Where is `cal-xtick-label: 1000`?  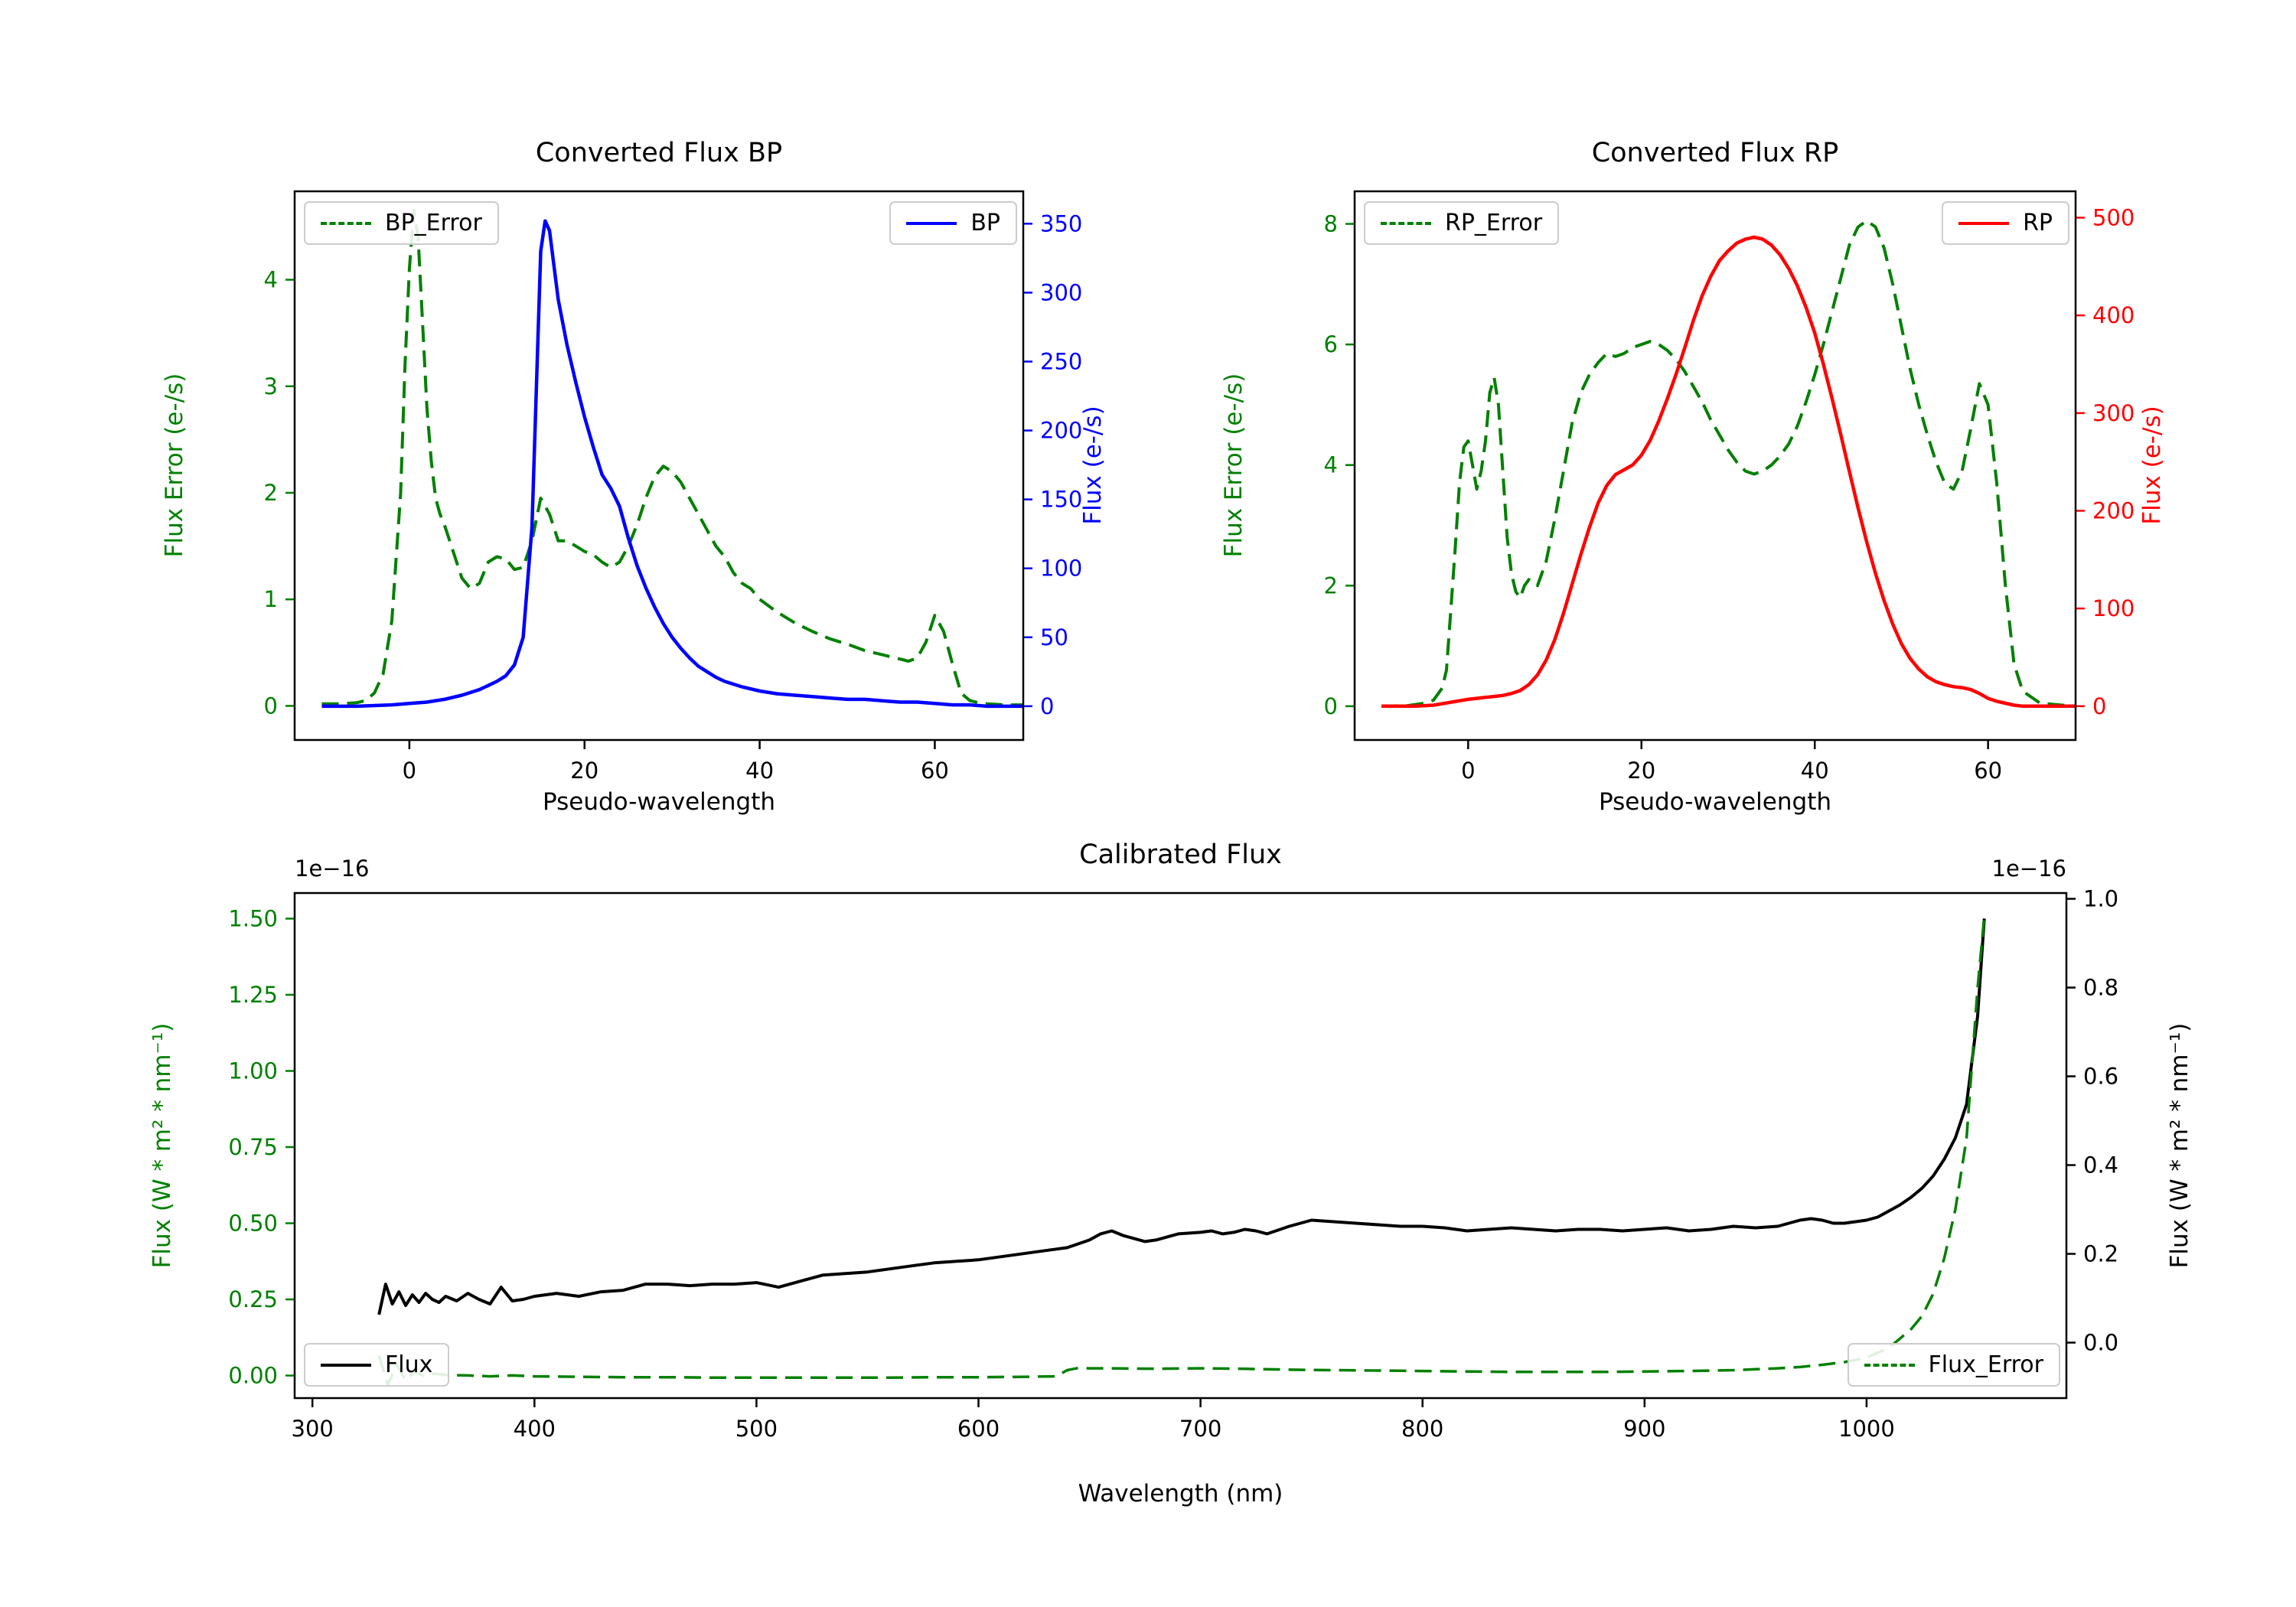 cal-xtick-label: 1000 is located at coordinates (1866, 1429).